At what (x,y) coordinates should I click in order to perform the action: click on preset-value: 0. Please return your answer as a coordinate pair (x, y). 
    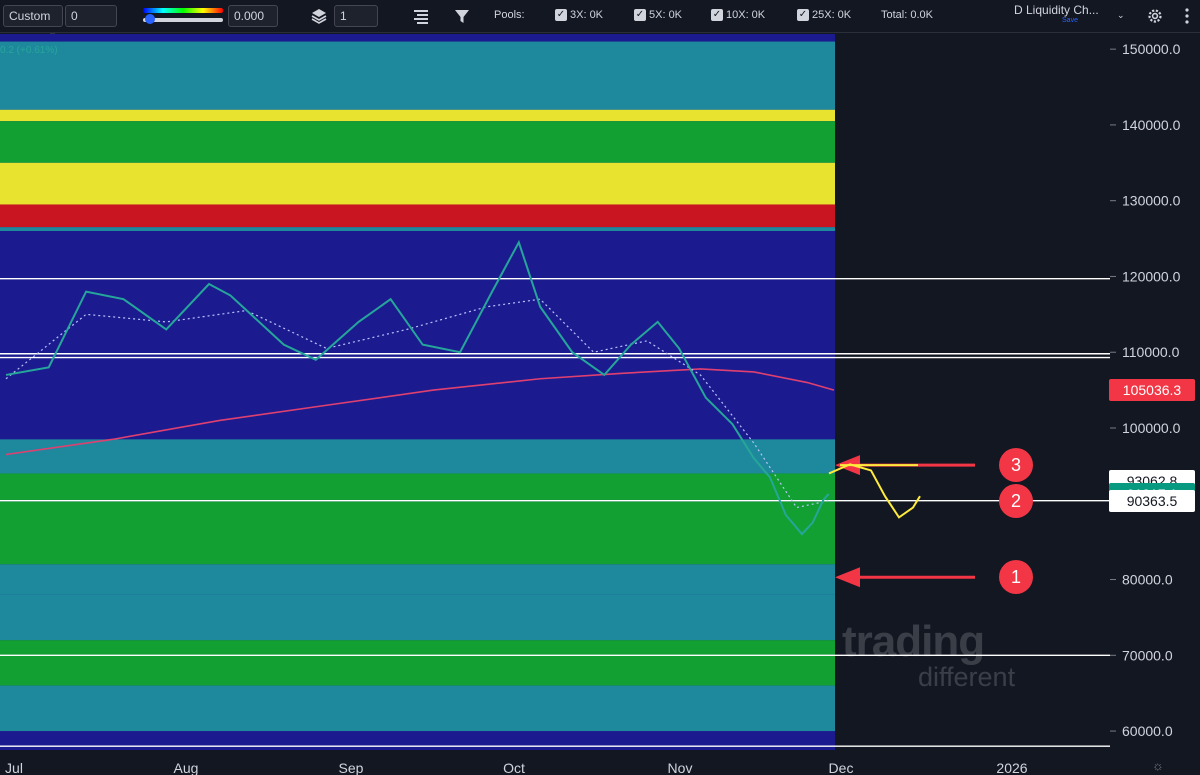
    Looking at the image, I should click on (74, 16).